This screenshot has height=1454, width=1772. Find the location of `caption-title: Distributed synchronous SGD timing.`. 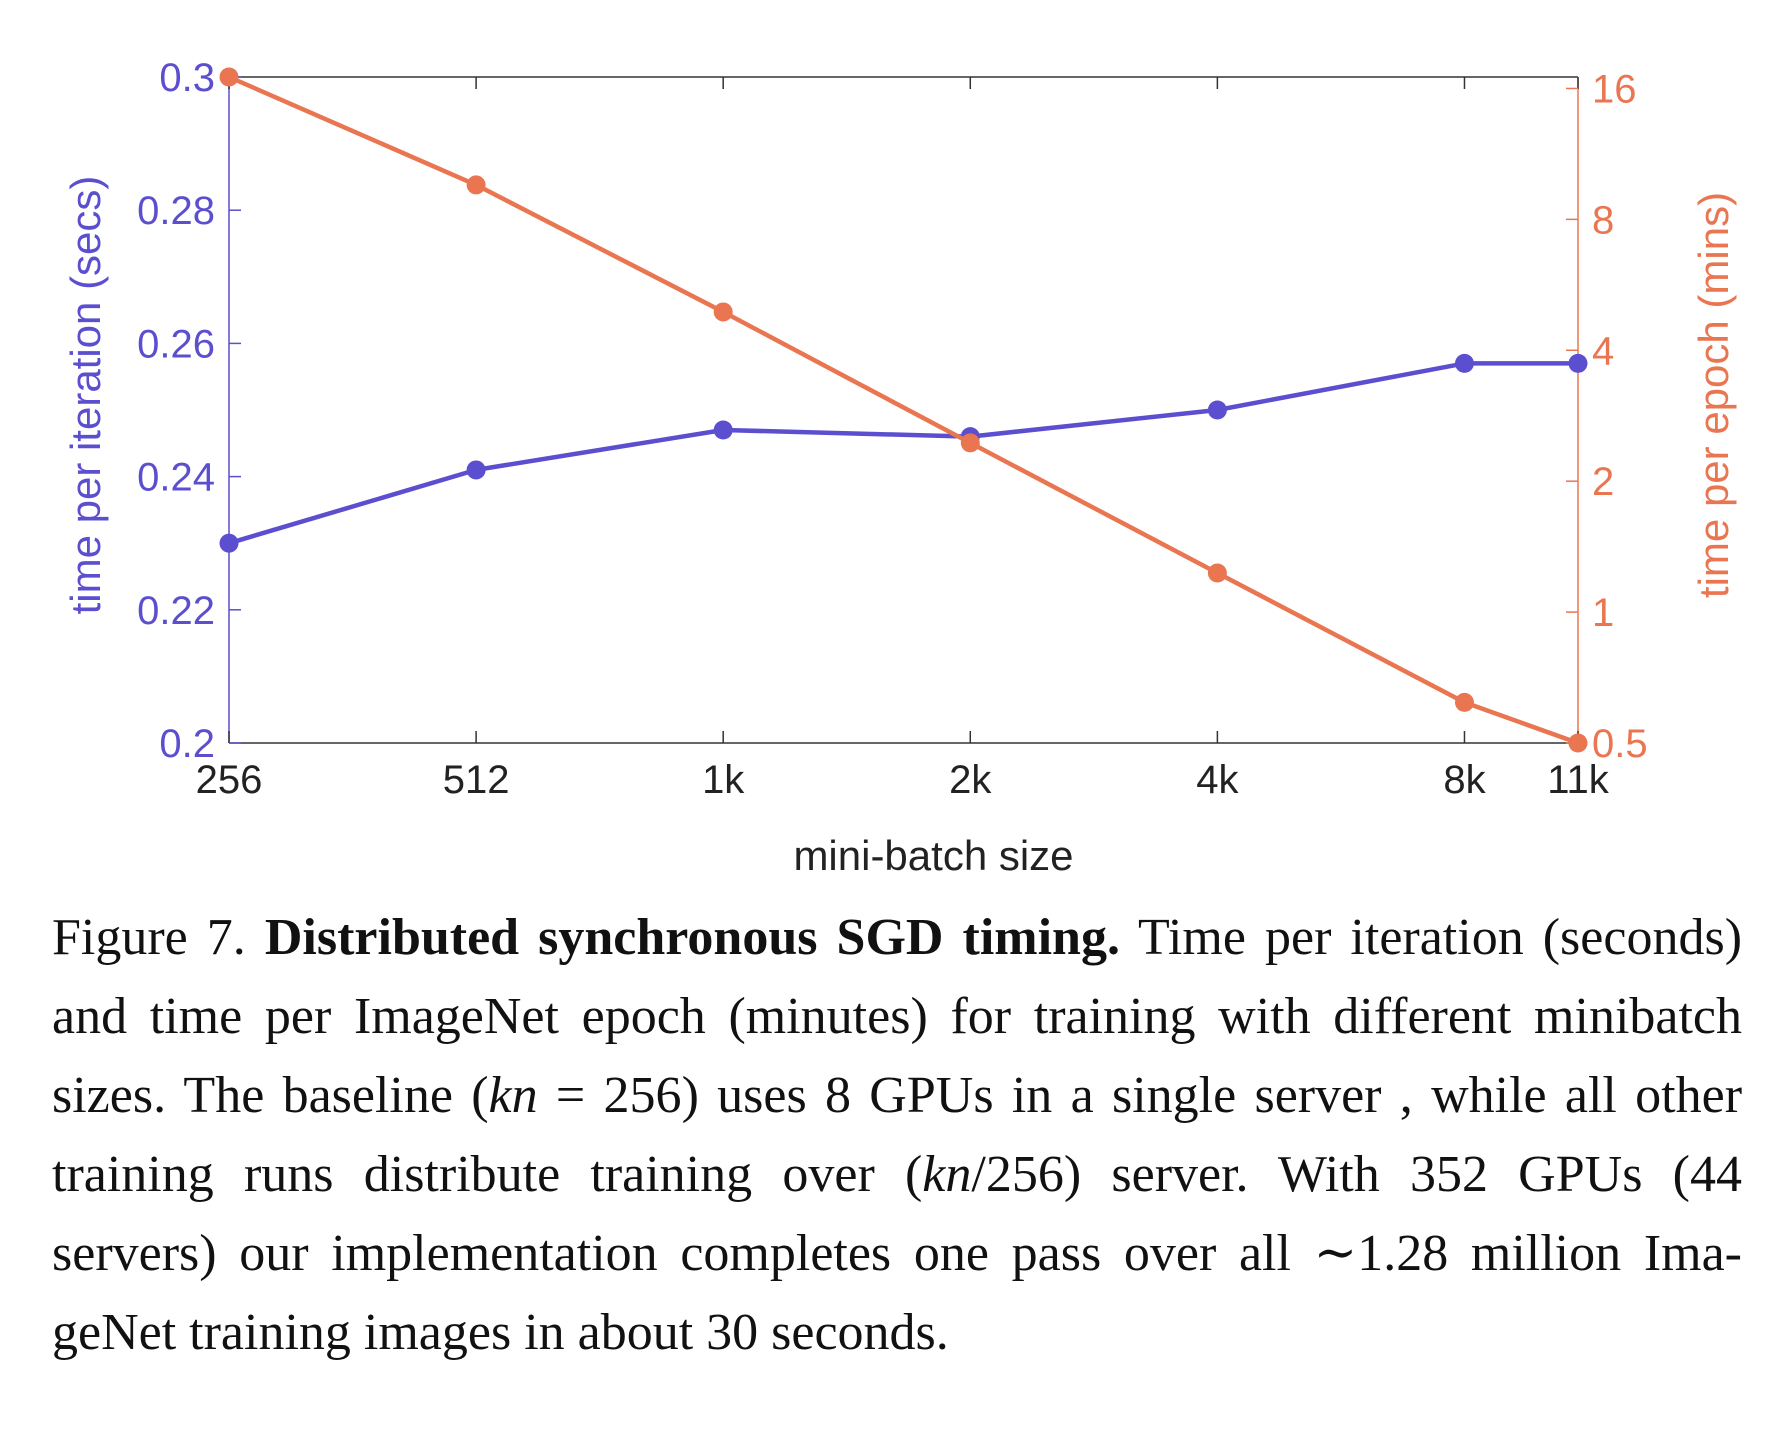

caption-title: Distributed synchronous SGD timing. is located at coordinates (692, 937).